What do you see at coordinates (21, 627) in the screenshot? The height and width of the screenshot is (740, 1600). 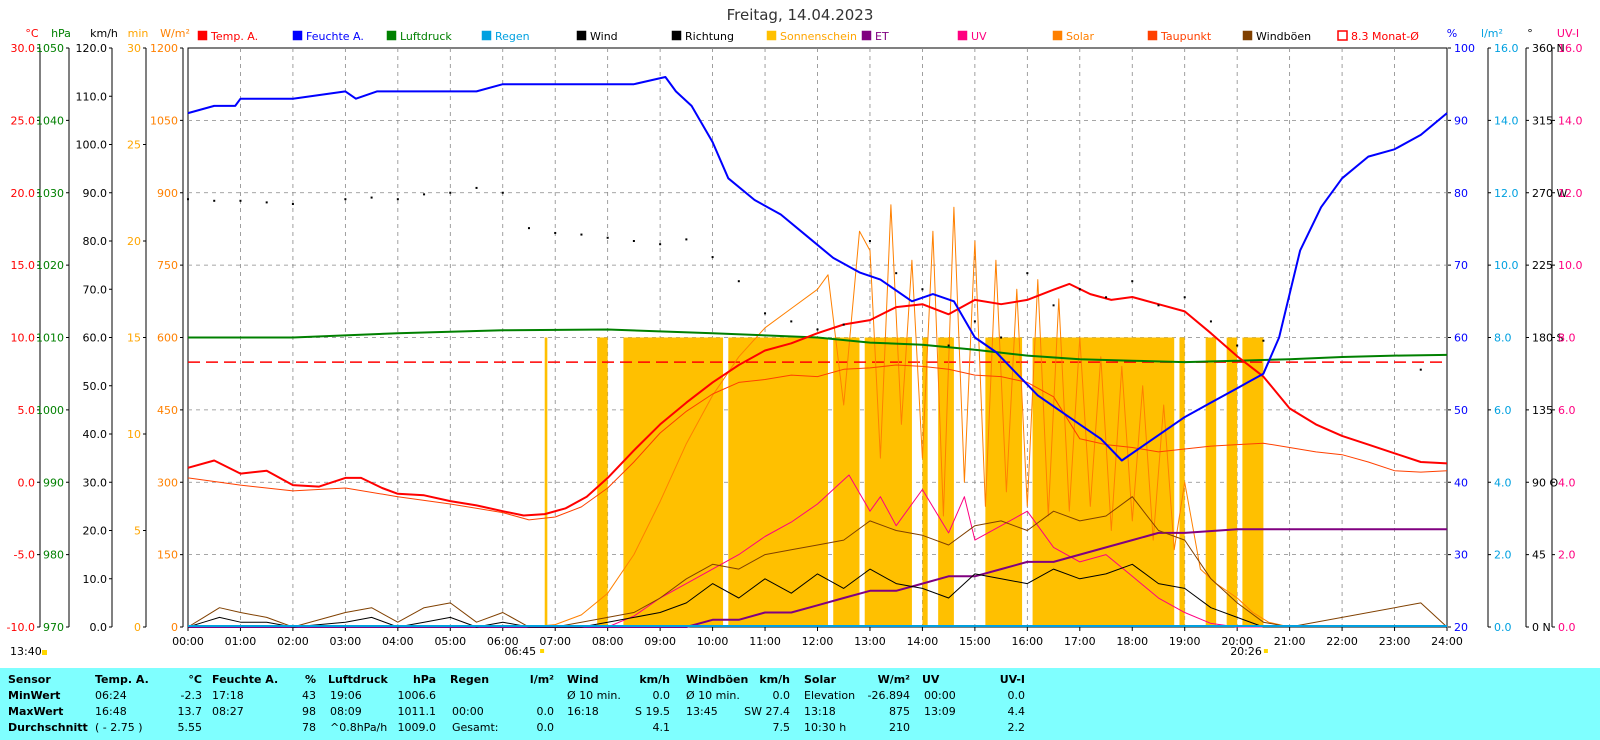 I see `left-axis-tick-label: -10.0` at bounding box center [21, 627].